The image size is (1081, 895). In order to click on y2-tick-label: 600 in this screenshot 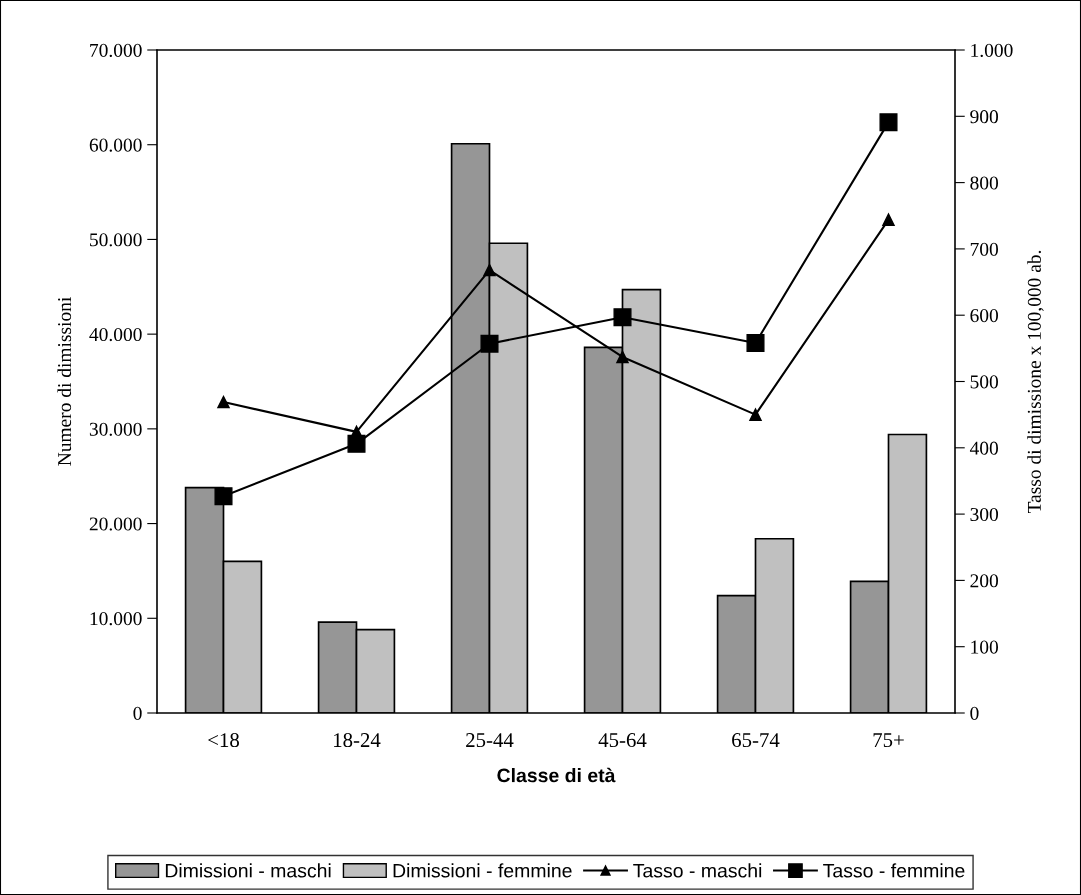, I will do `click(984, 316)`.